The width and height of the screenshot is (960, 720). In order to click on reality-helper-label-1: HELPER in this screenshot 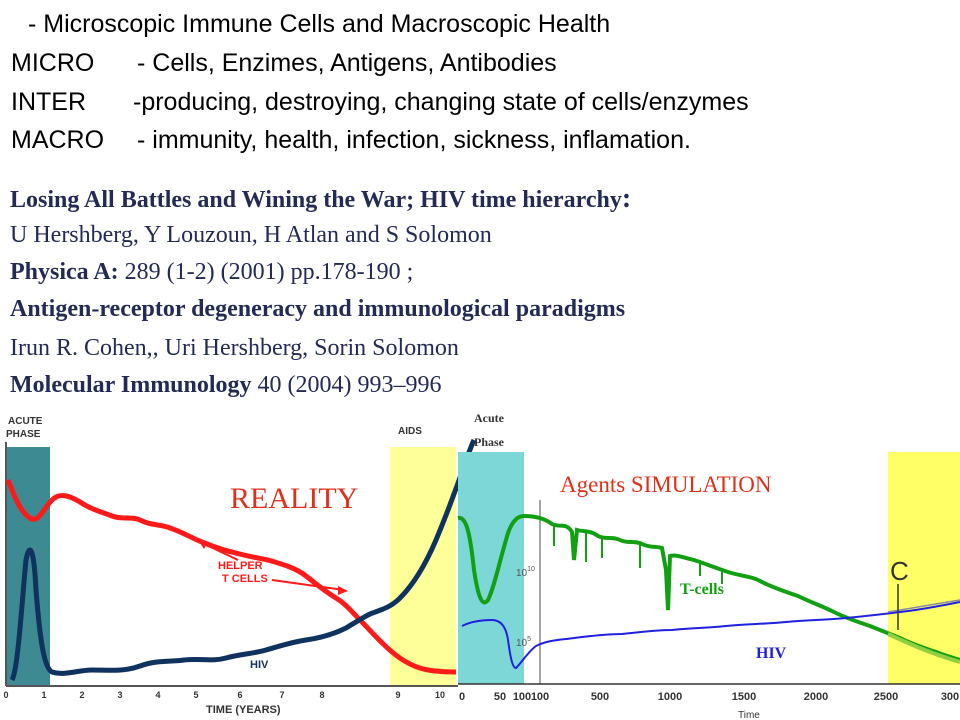, I will do `click(240, 566)`.